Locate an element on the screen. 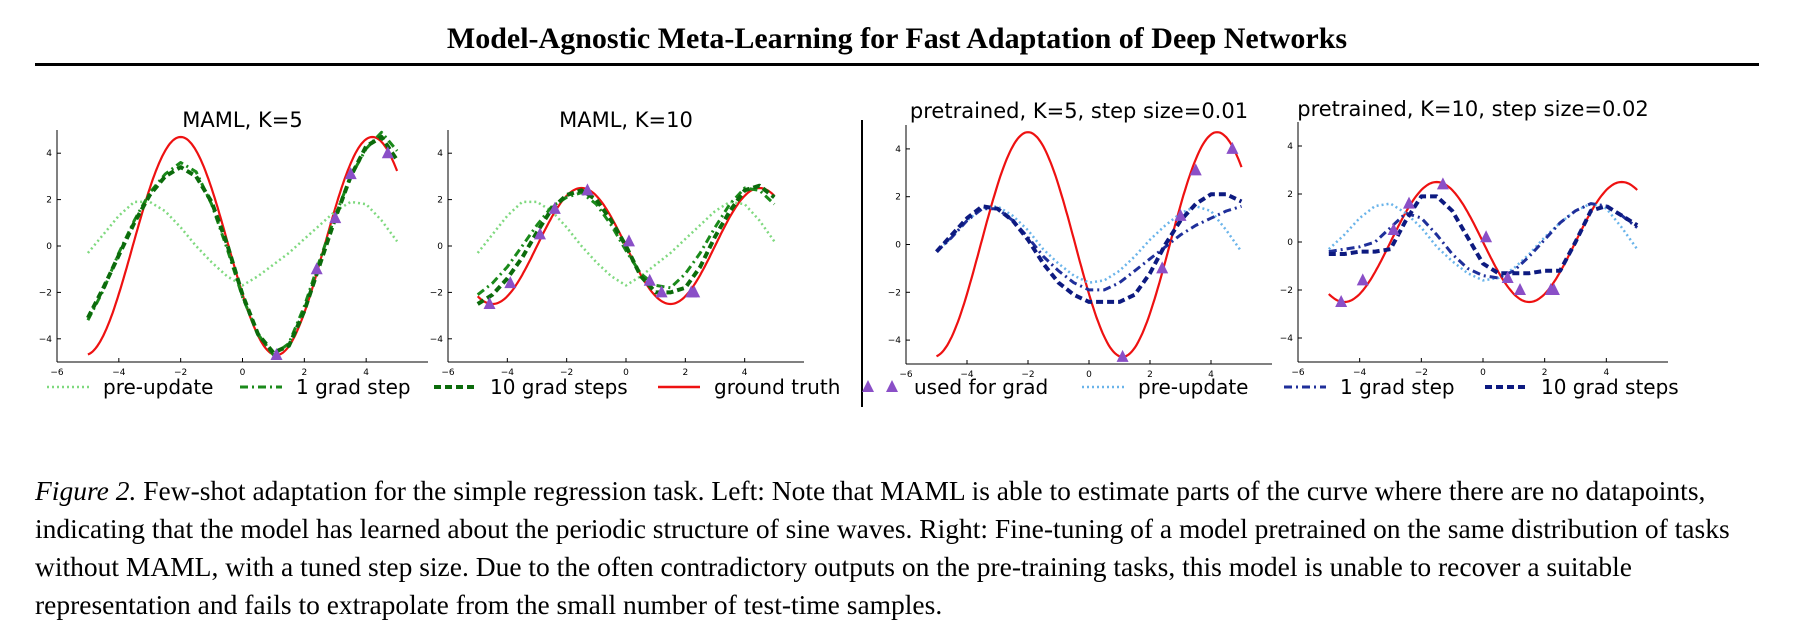 The width and height of the screenshot is (1794, 627). panel-title: pretrained, K=5, step size=0.01 is located at coordinates (1079, 111).